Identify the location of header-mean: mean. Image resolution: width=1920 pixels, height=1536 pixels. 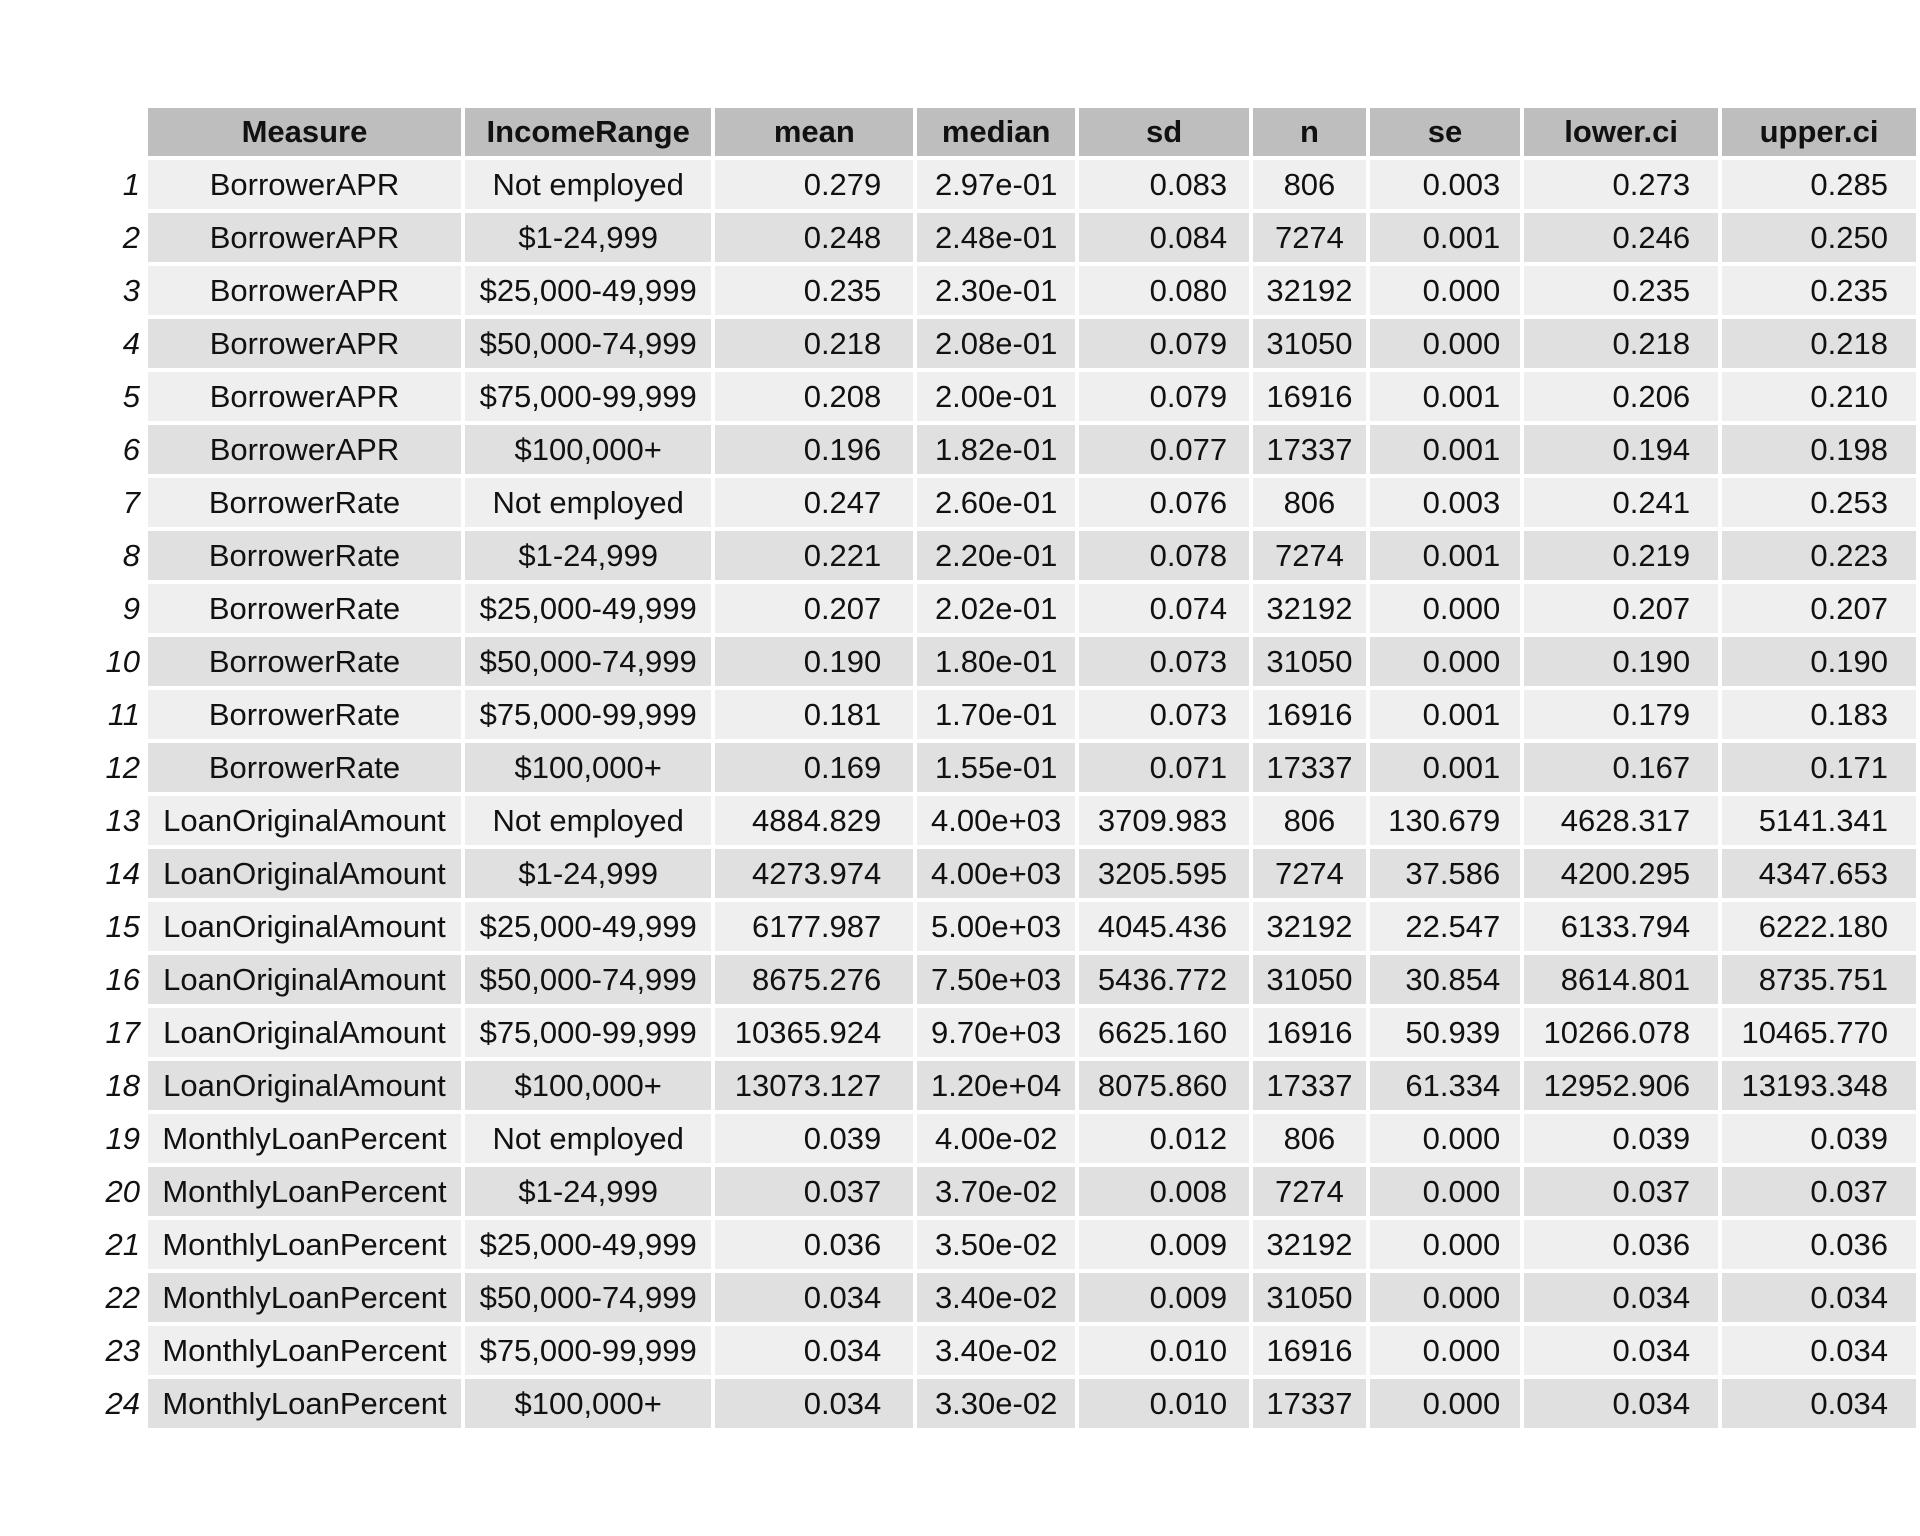
(814, 132).